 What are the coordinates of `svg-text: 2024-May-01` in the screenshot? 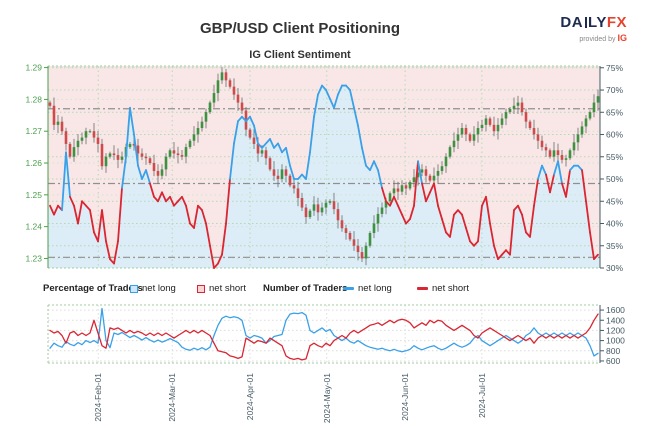 It's located at (327, 398).